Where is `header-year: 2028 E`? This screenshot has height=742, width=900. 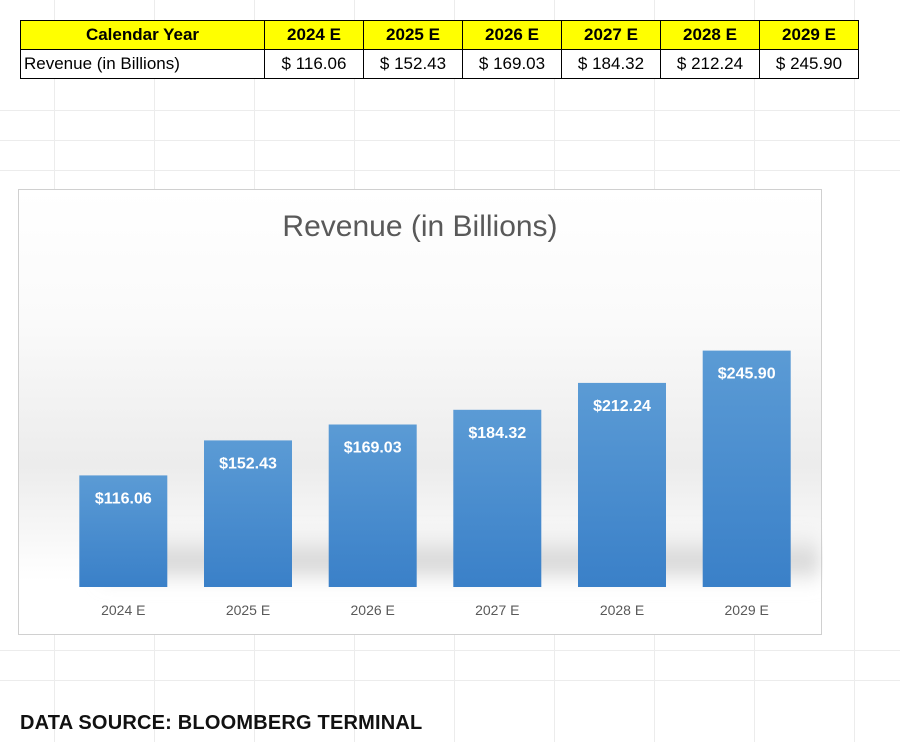 header-year: 2028 E is located at coordinates (710, 35).